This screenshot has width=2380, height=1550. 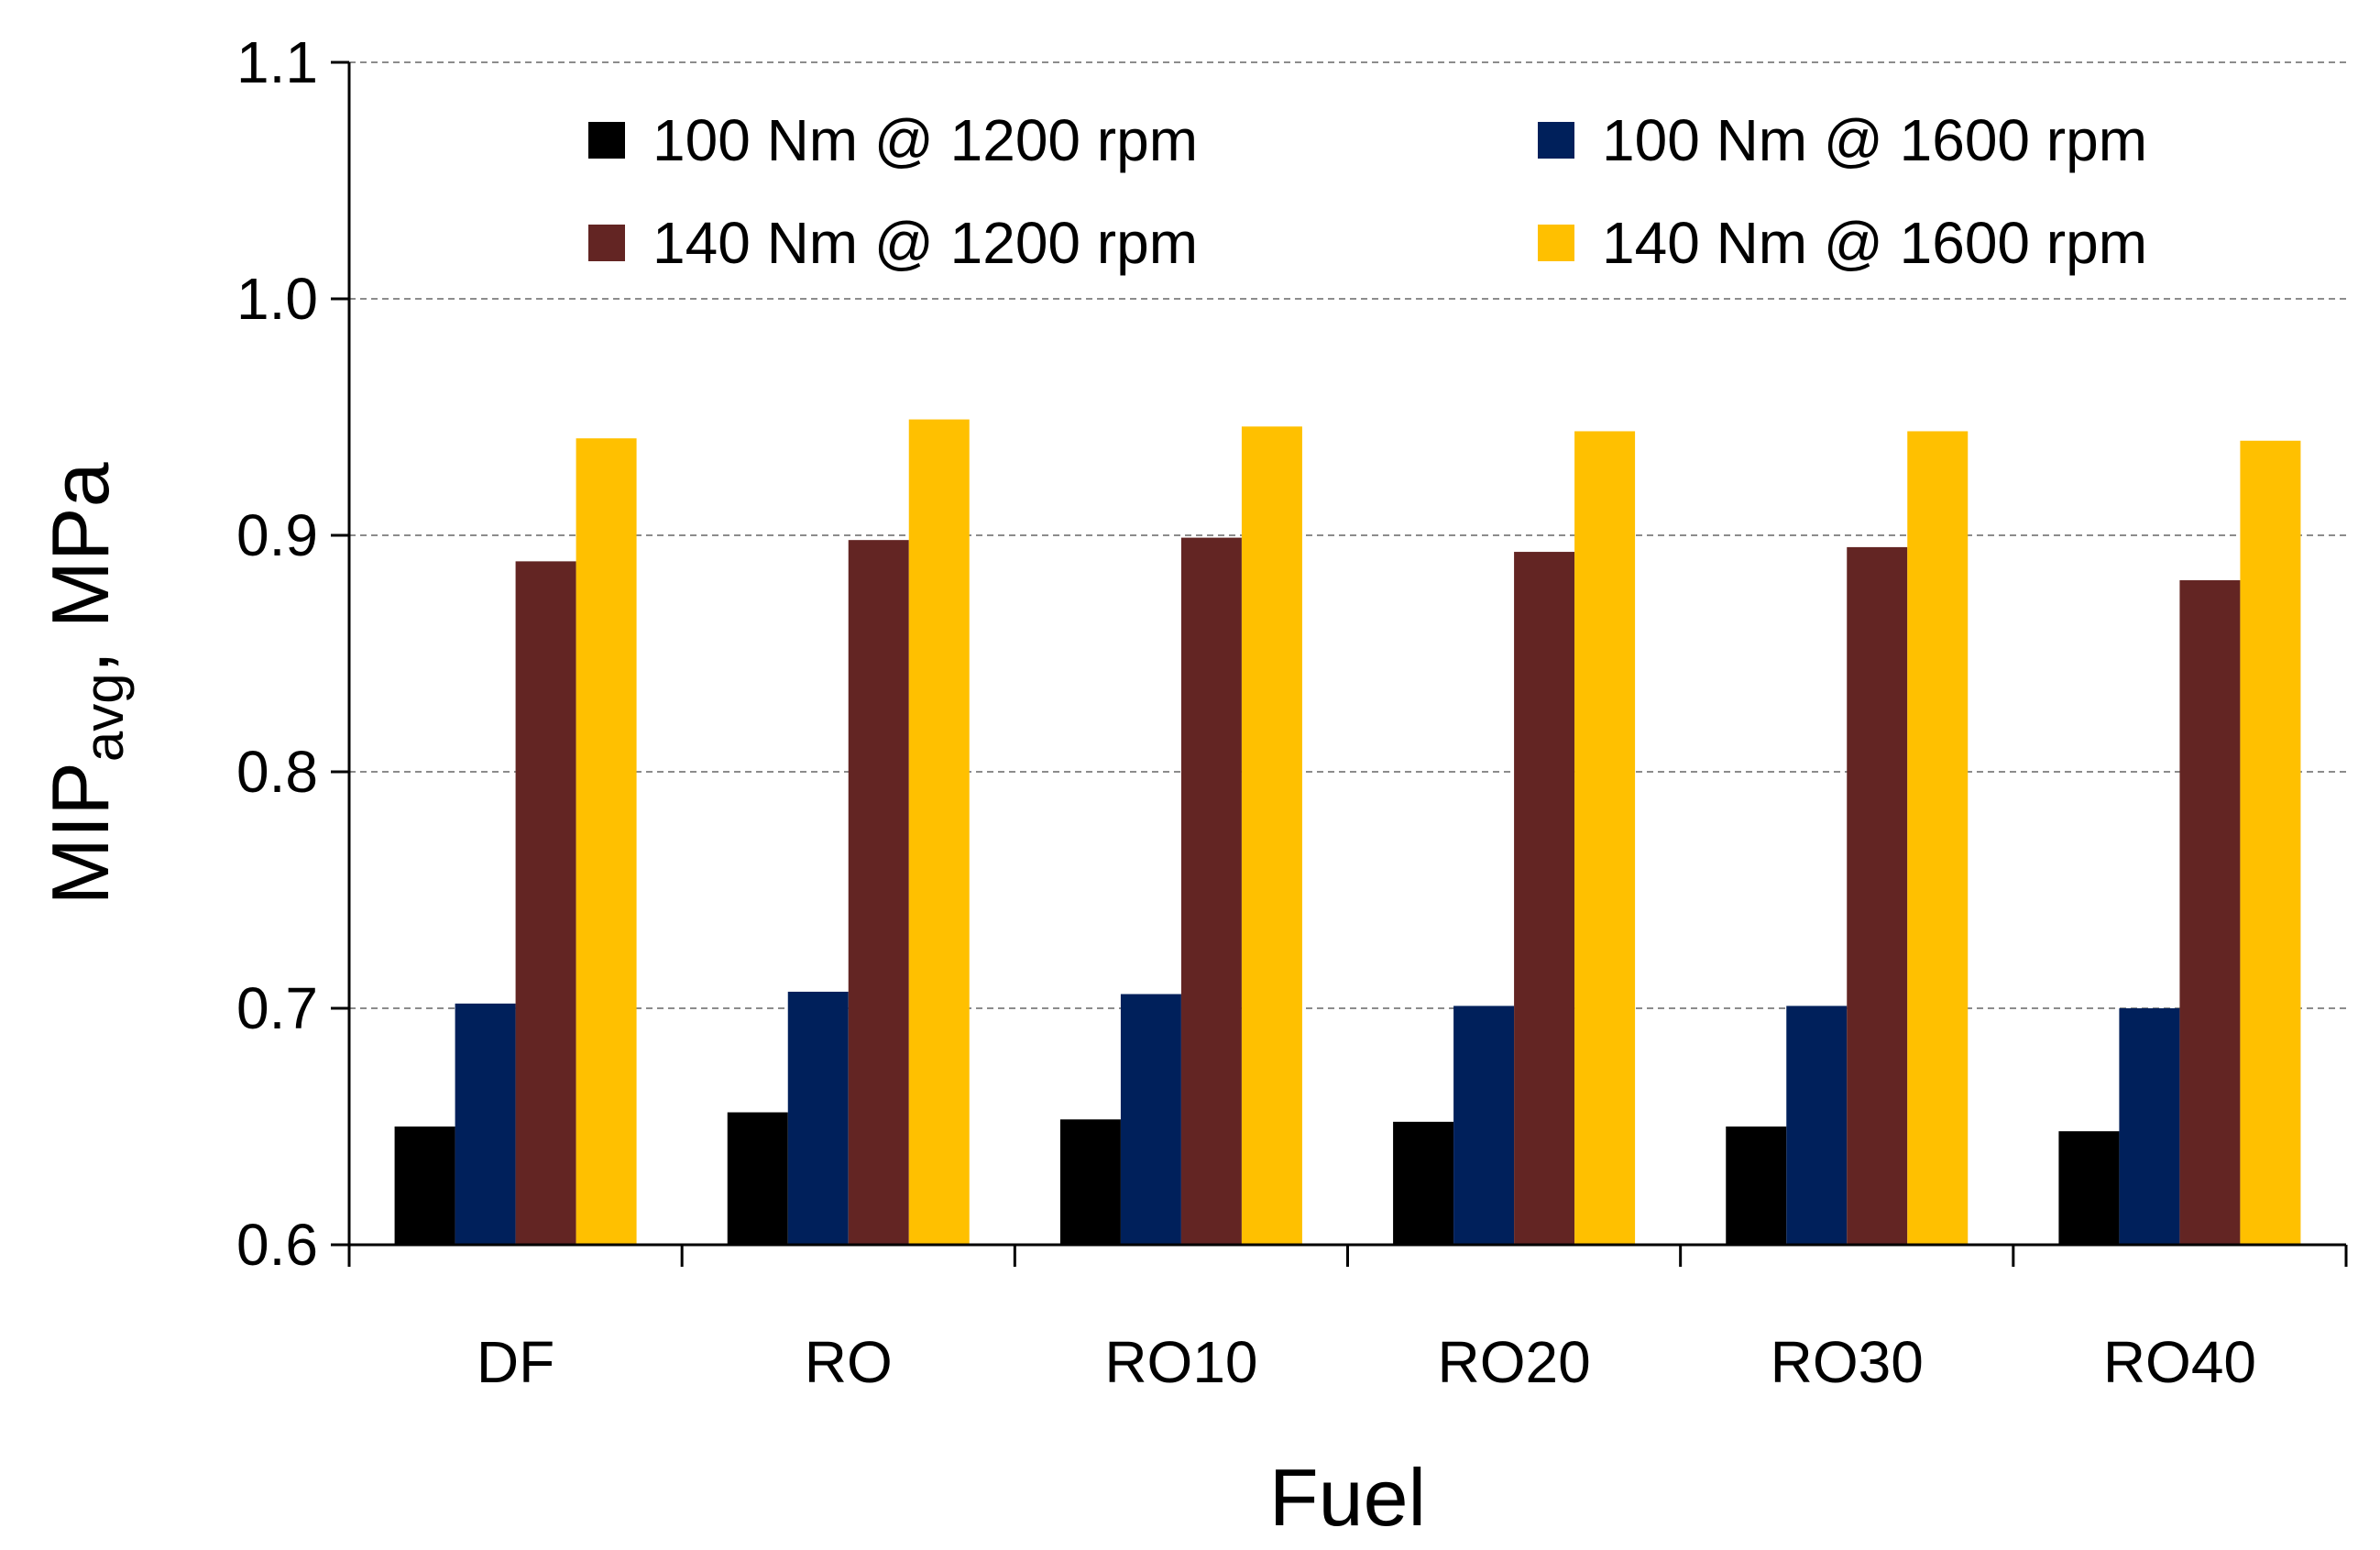 I want to click on x-category-label: RO30, so click(x=1847, y=1362).